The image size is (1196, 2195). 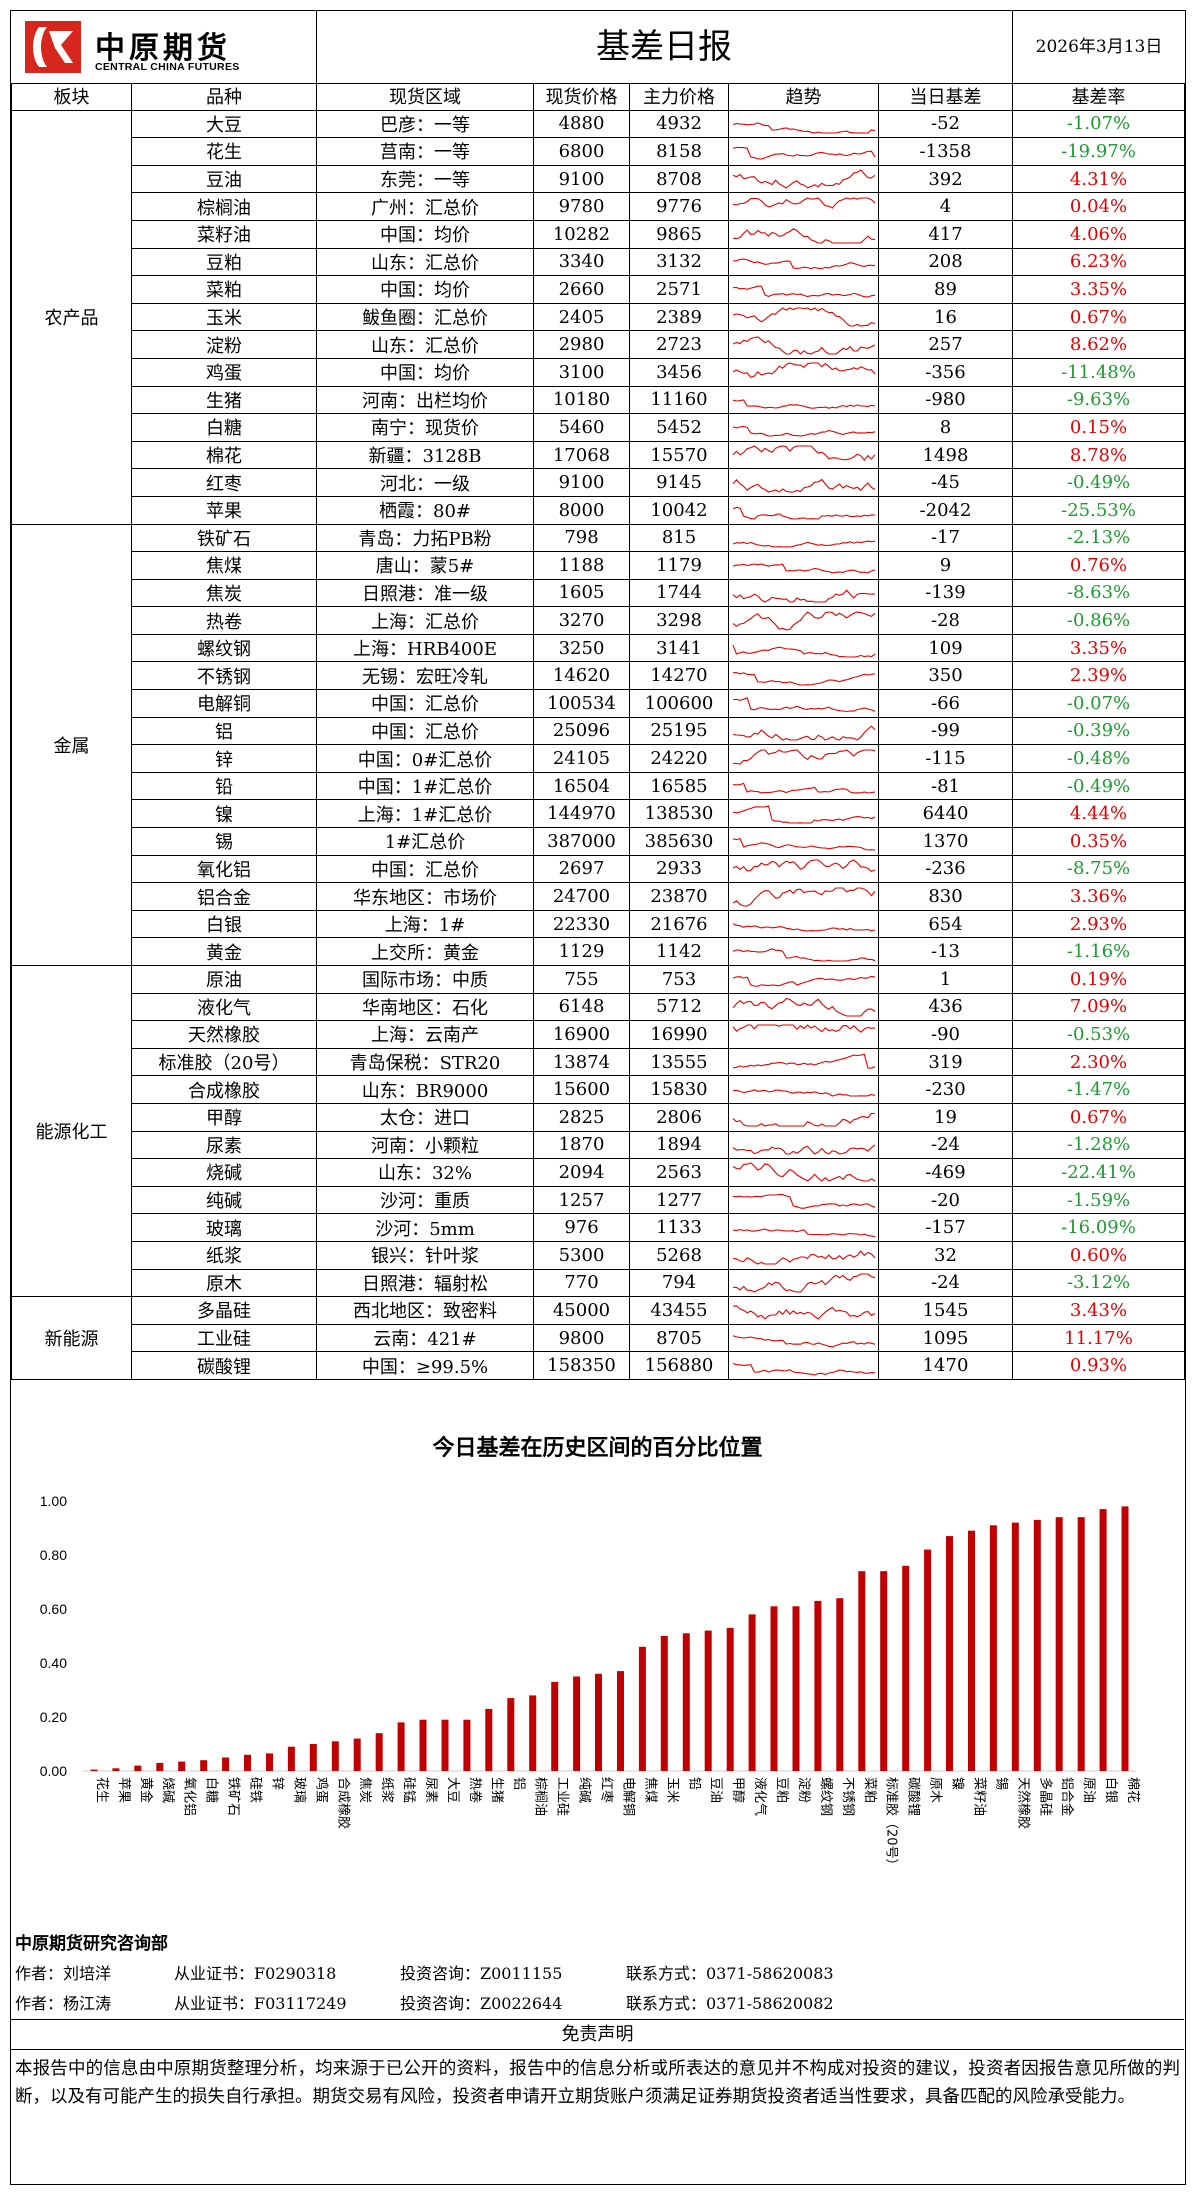 What do you see at coordinates (945, 262) in the screenshot?
I see `basis-cell: 208` at bounding box center [945, 262].